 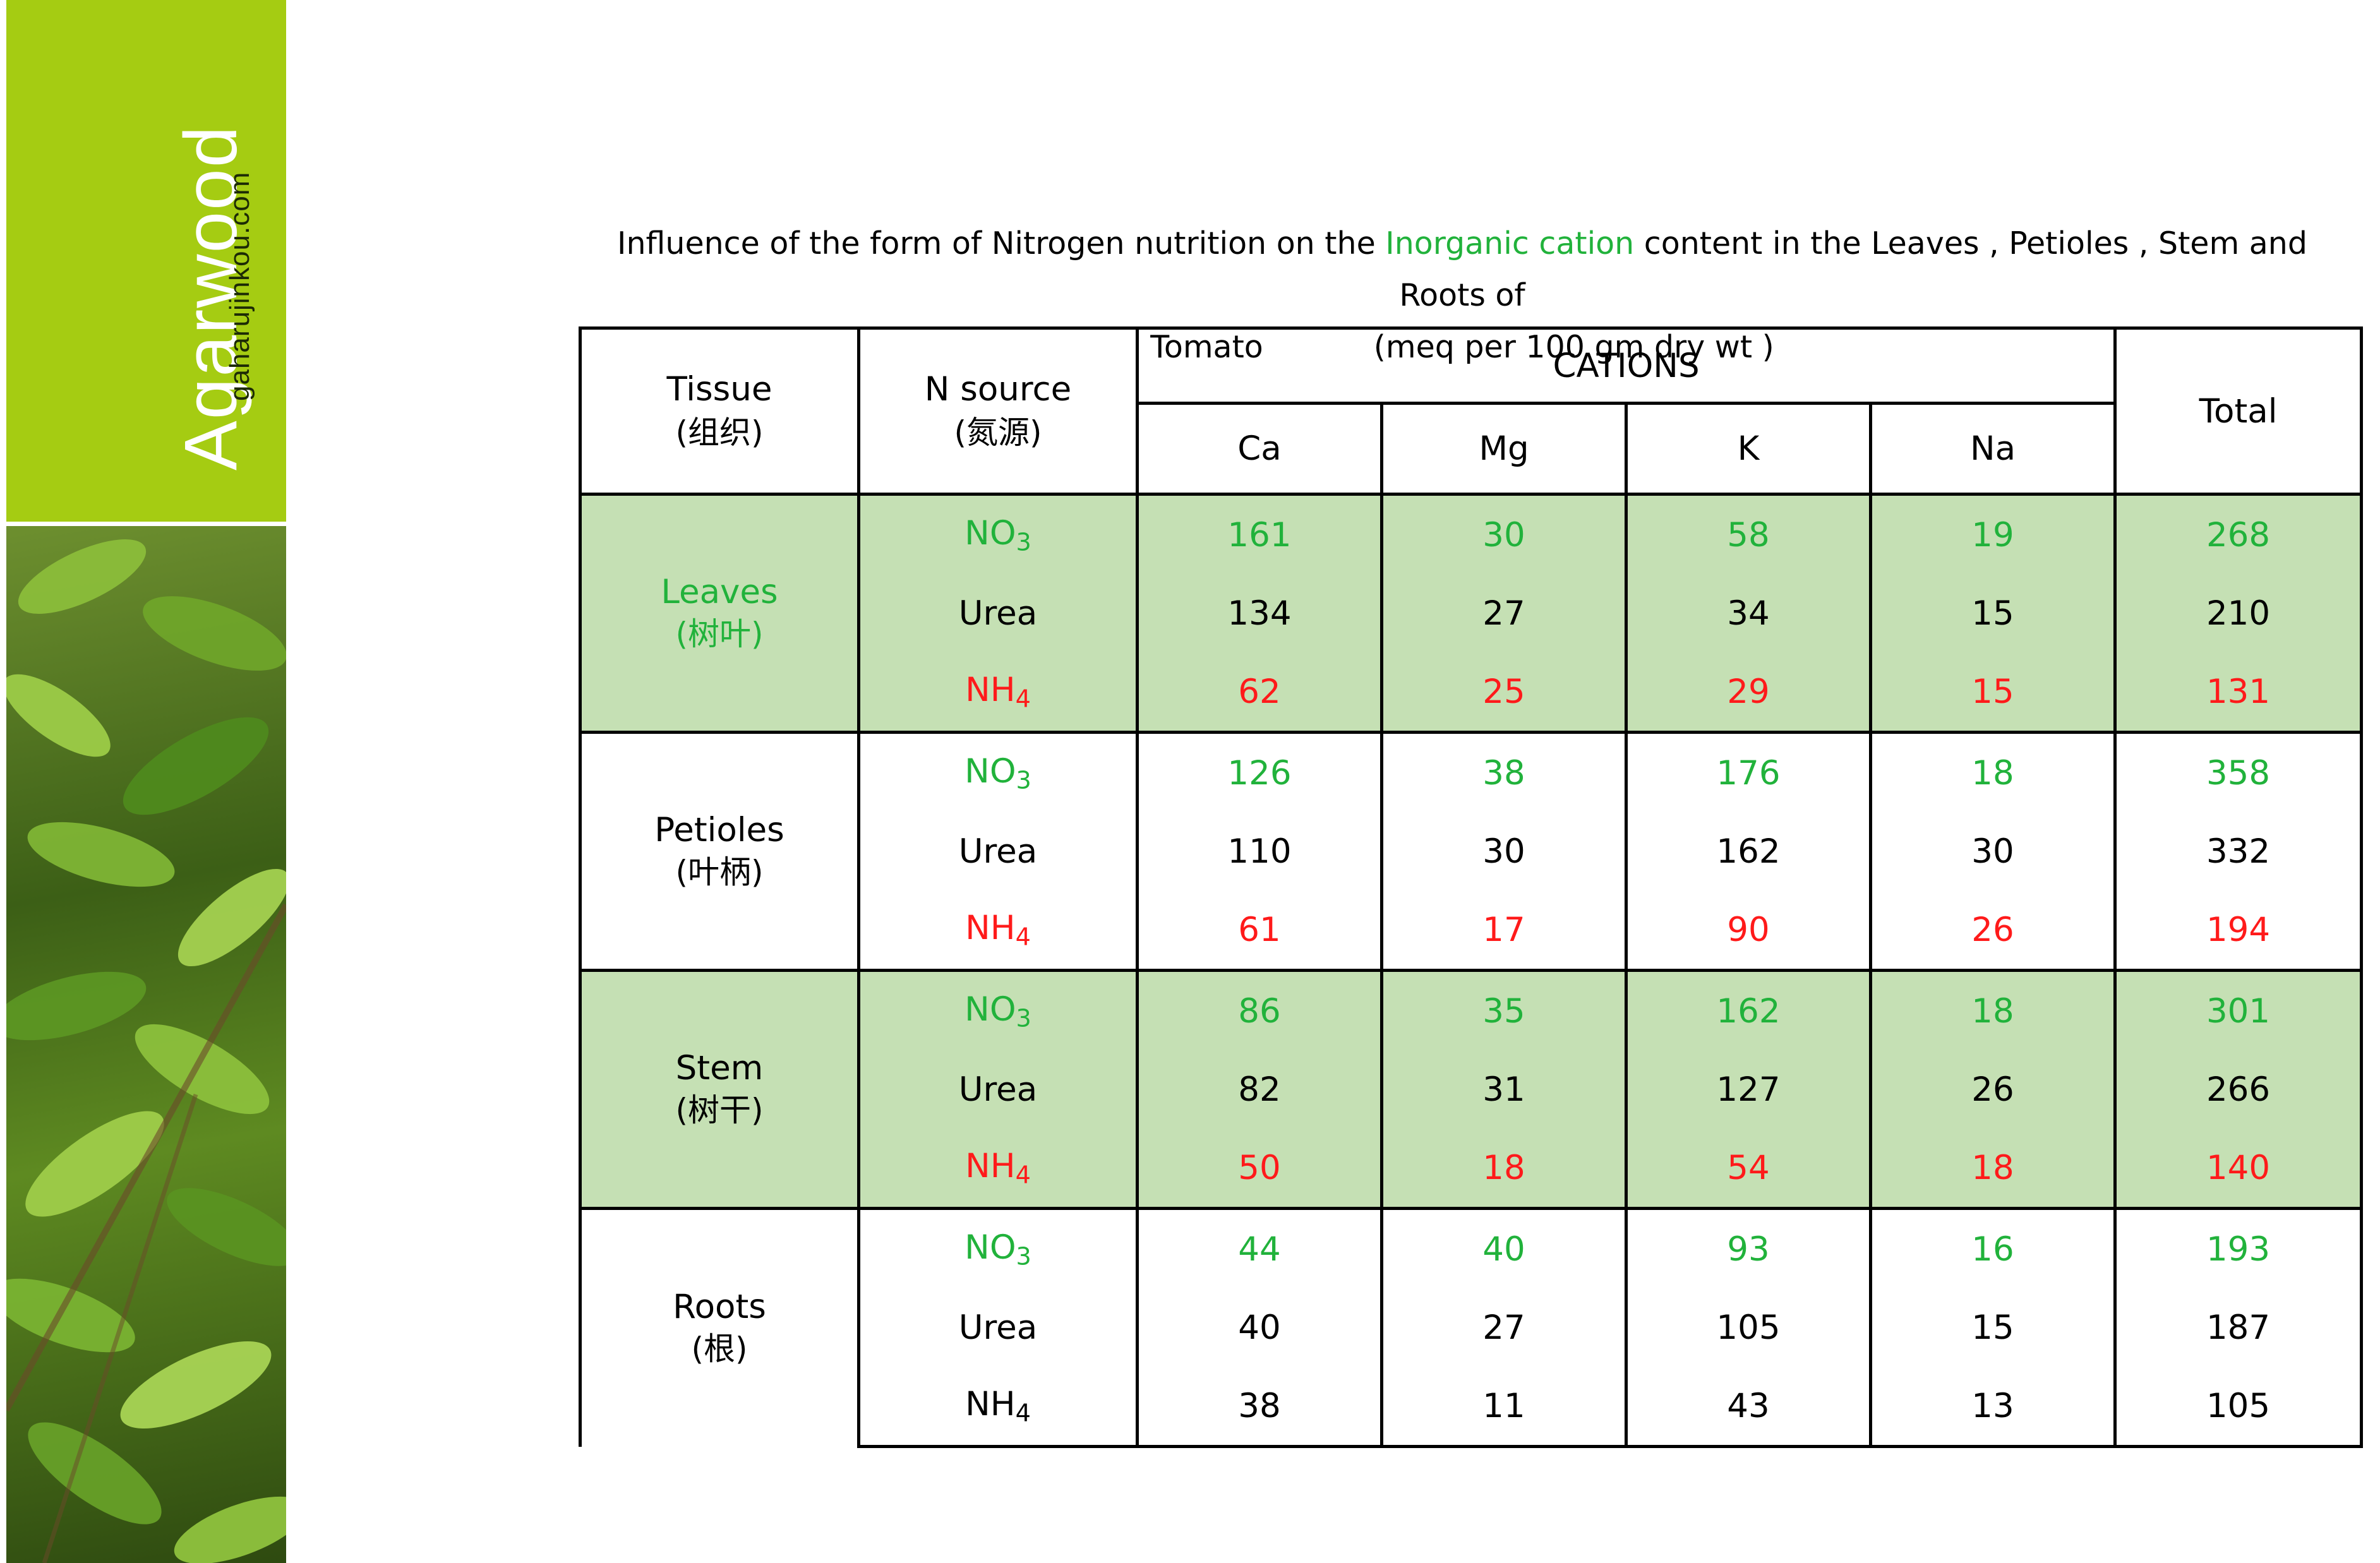 What do you see at coordinates (719, 411) in the screenshot?
I see `header-tissue: Tissue (组织)` at bounding box center [719, 411].